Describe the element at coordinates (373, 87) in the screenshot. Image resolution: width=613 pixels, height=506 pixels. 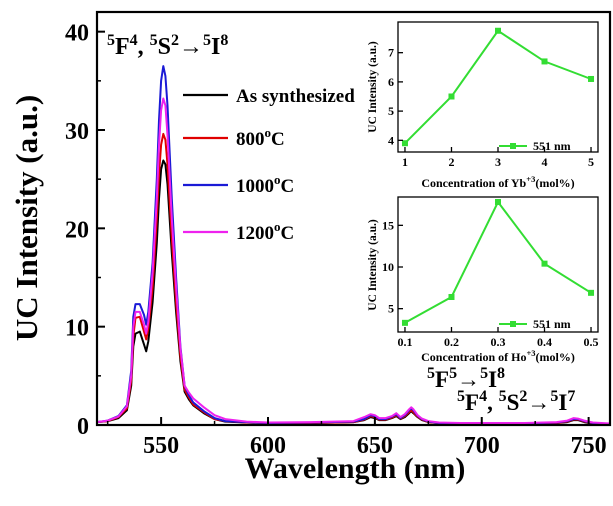
I see `inset-yb-y-axis-label: UC Intensity (a.u.)` at that location.